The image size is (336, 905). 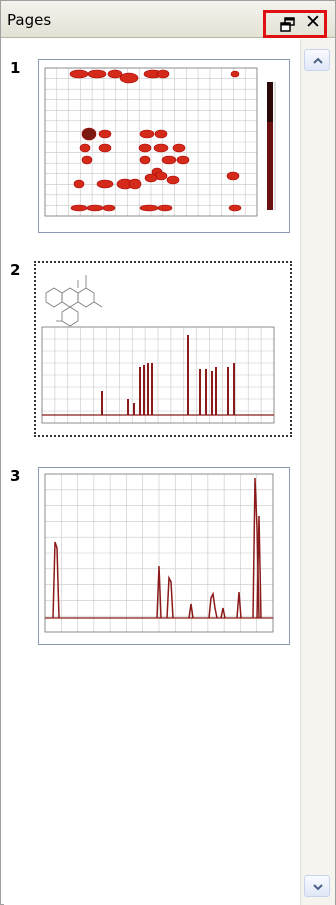 What do you see at coordinates (317, 472) in the screenshot?
I see `vertical-scrollbar` at bounding box center [317, 472].